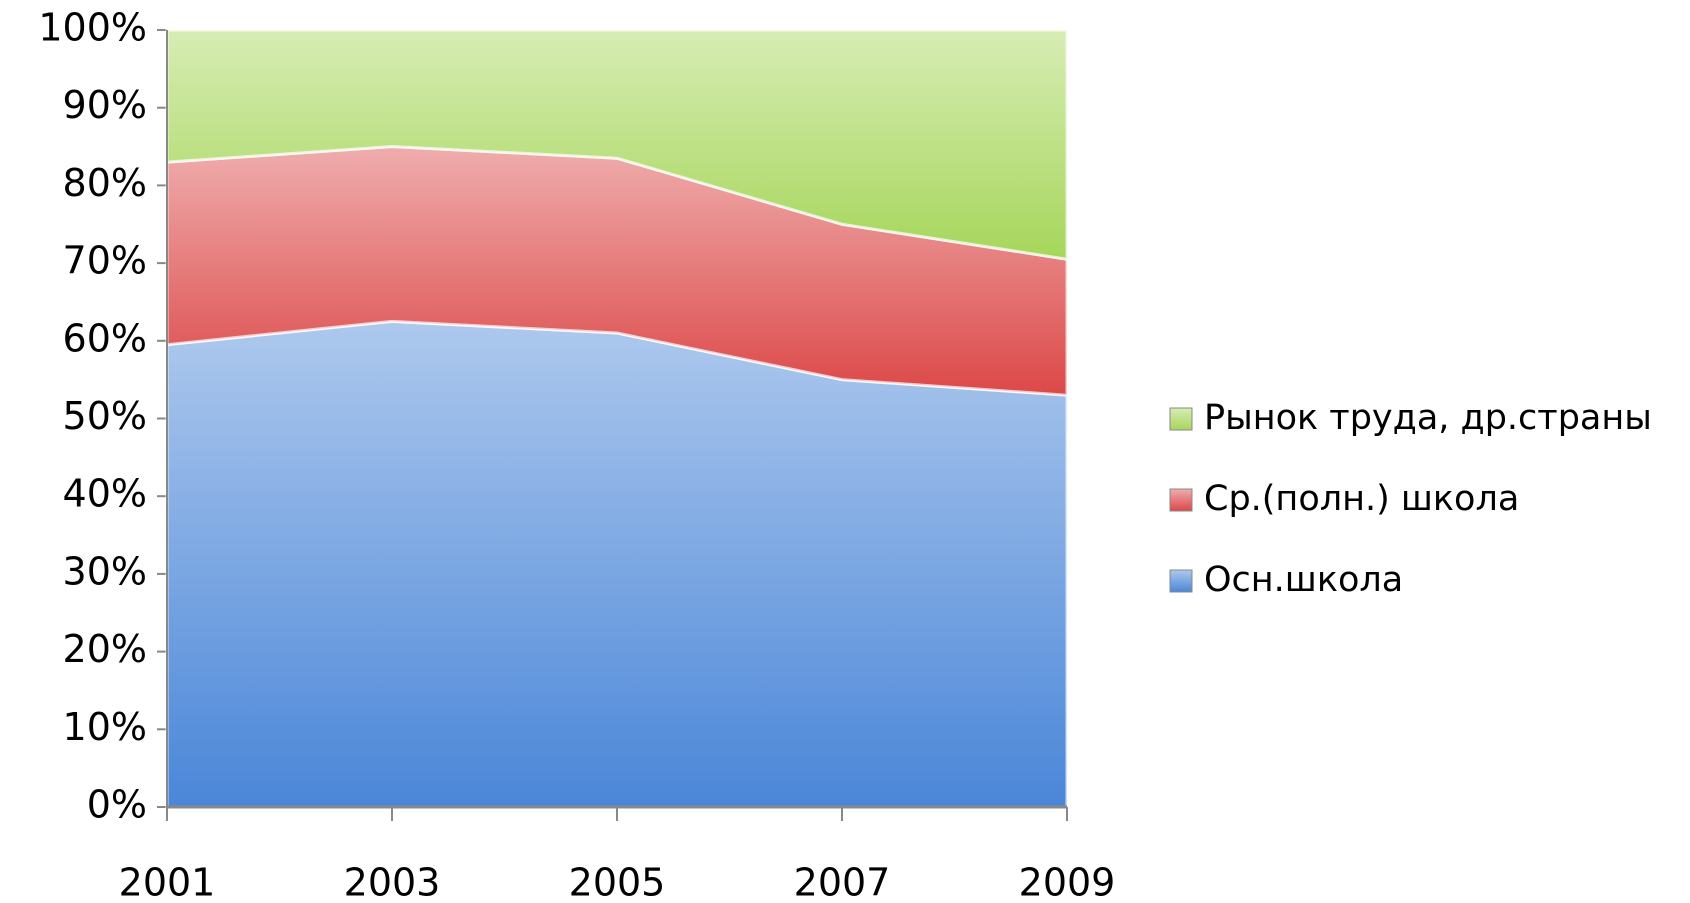 This screenshot has width=1690, height=903. I want to click on y-tick-label: 30%, so click(105, 571).